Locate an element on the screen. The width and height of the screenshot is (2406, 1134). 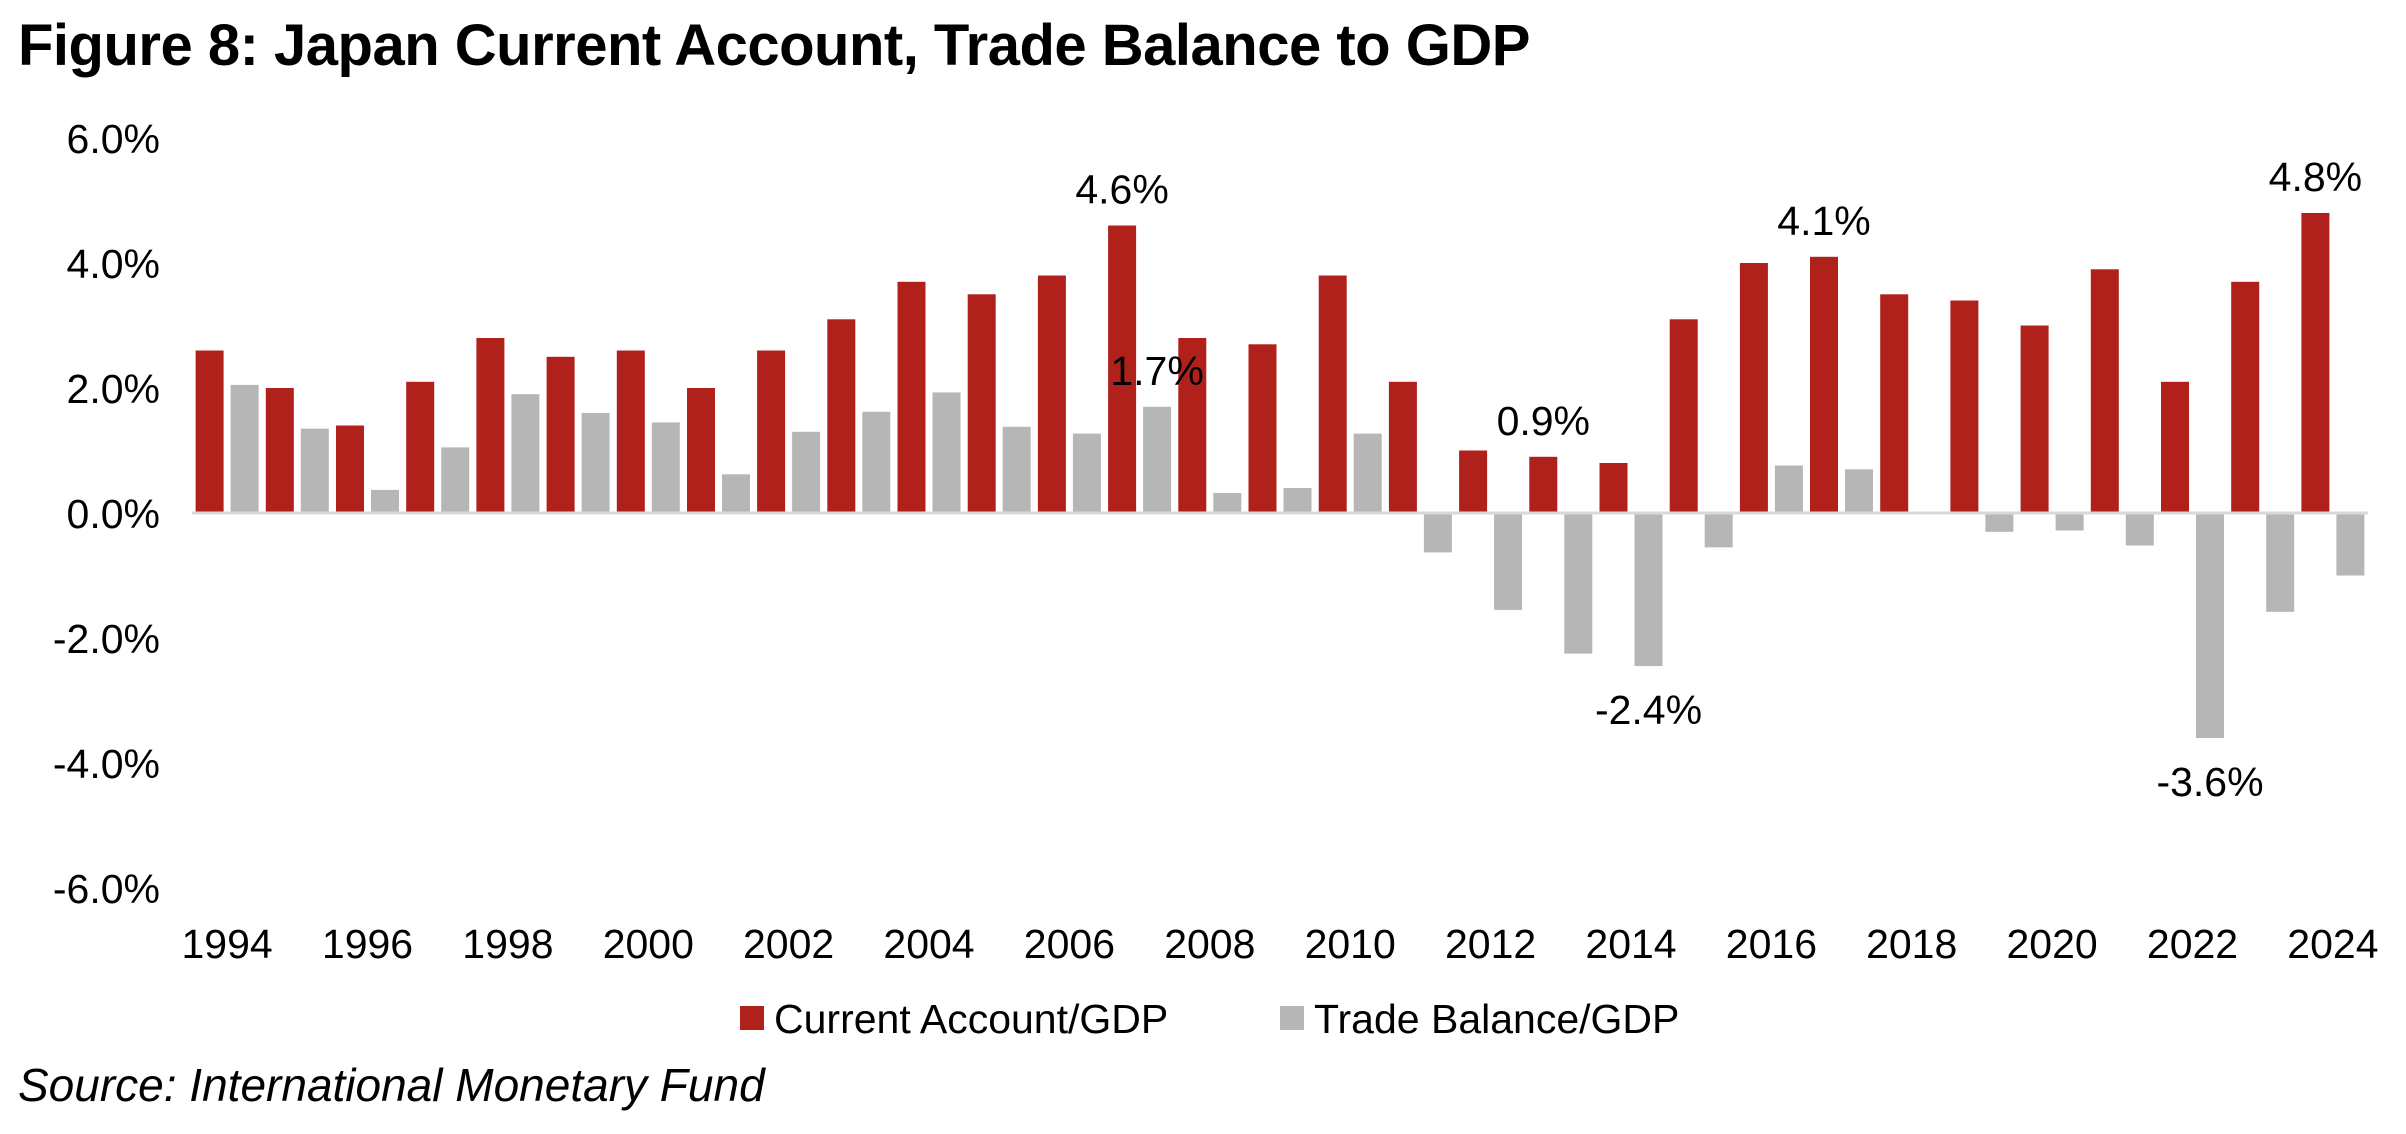
trade-balance-bar-1995 is located at coordinates (314, 470).